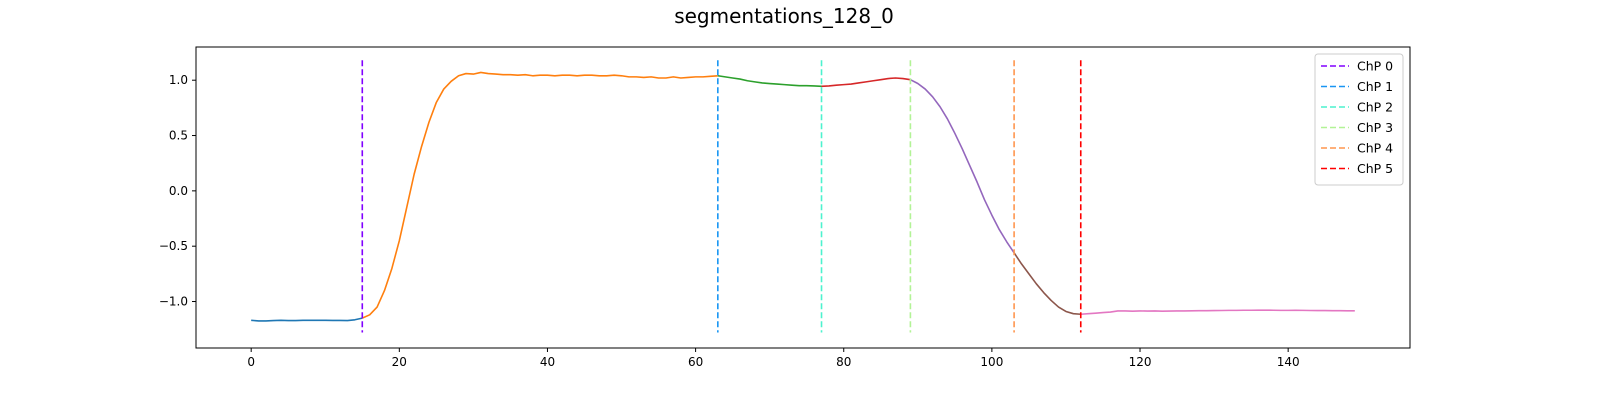 Image resolution: width=1600 pixels, height=400 pixels. I want to click on legend-box, so click(1359, 119).